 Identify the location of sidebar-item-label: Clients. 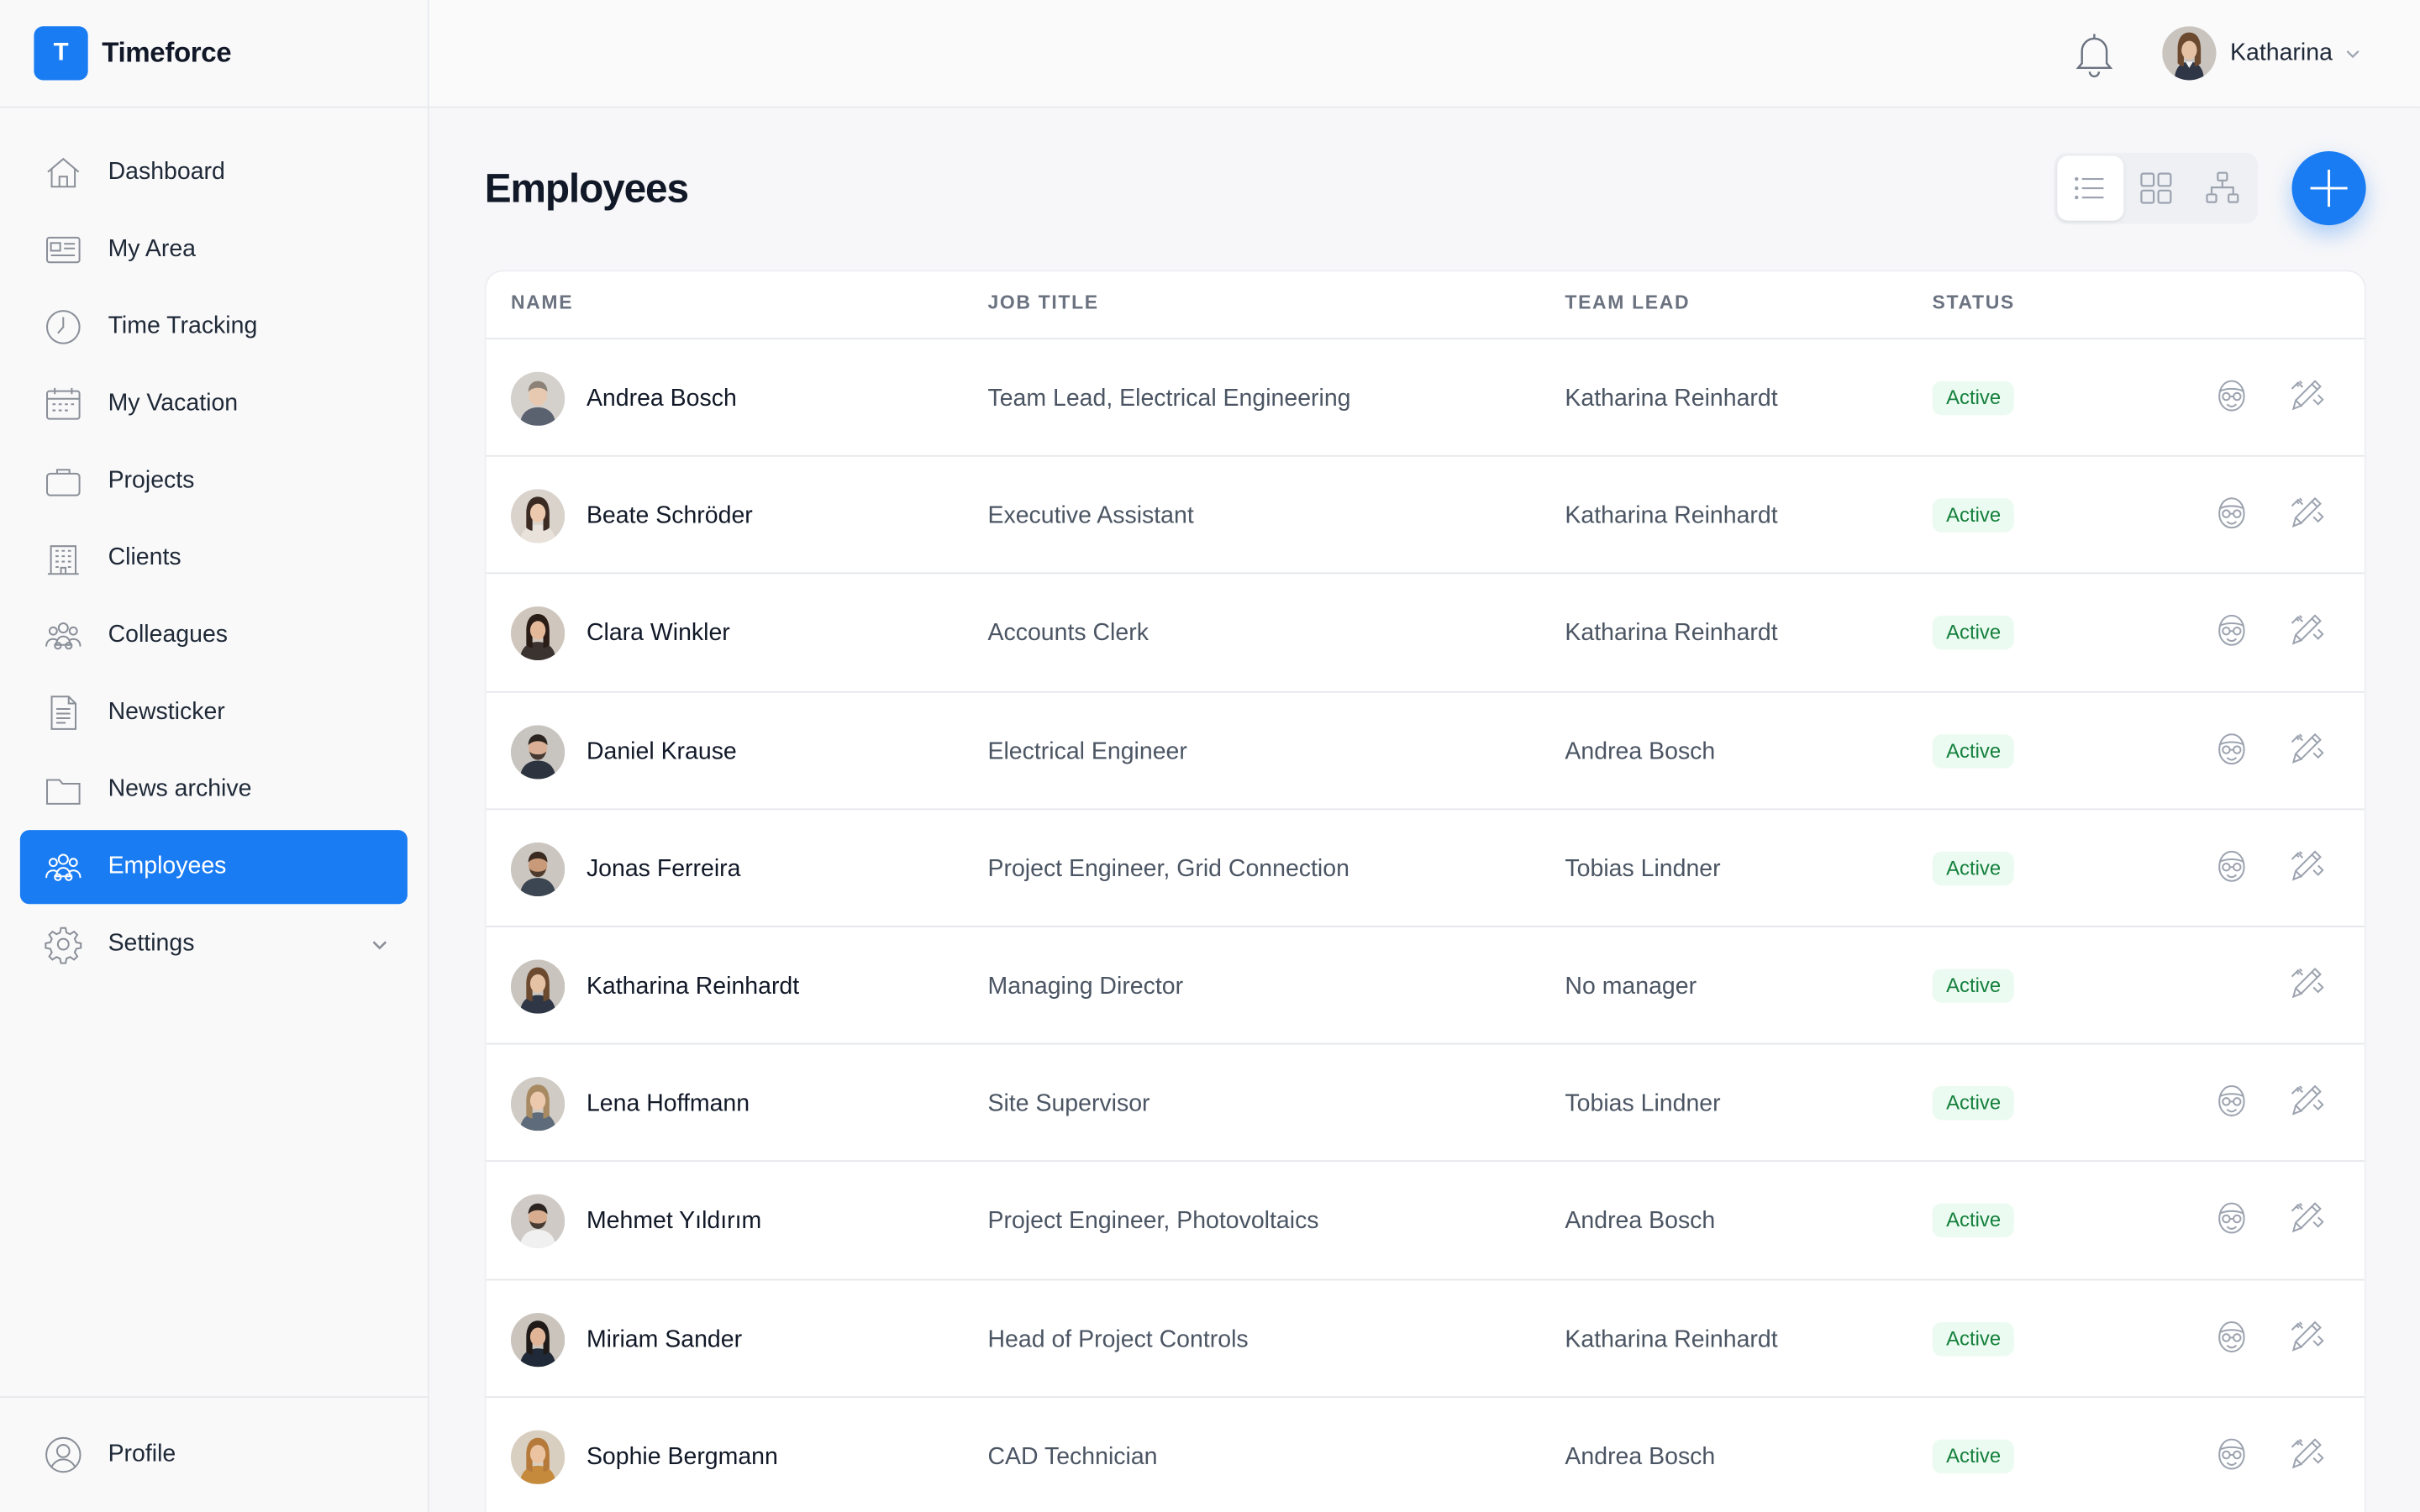
(145, 557).